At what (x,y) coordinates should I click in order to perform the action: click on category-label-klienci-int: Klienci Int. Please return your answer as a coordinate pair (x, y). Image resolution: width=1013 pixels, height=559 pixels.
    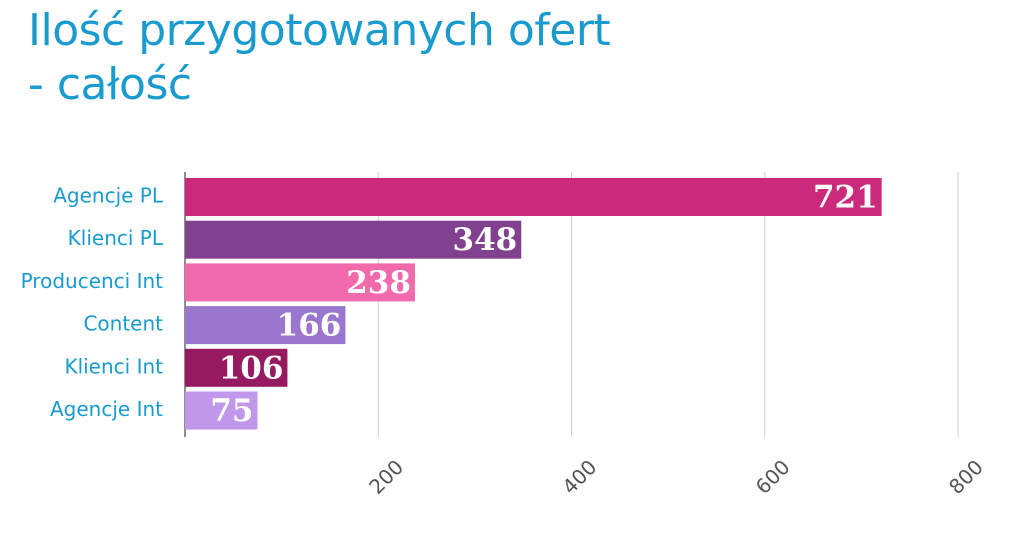
    Looking at the image, I should click on (113, 366).